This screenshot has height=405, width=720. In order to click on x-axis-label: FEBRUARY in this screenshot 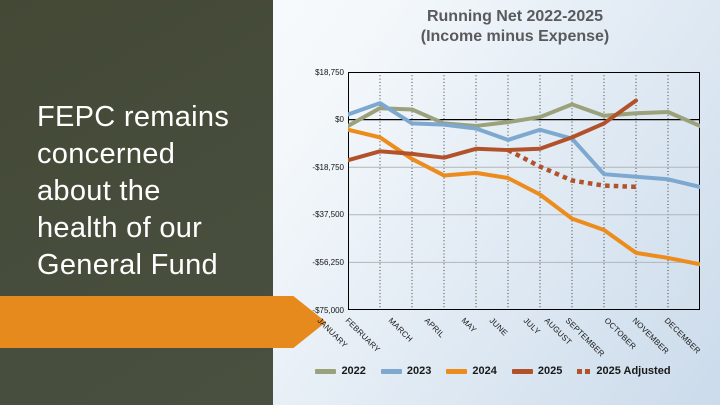, I will do `click(363, 335)`.